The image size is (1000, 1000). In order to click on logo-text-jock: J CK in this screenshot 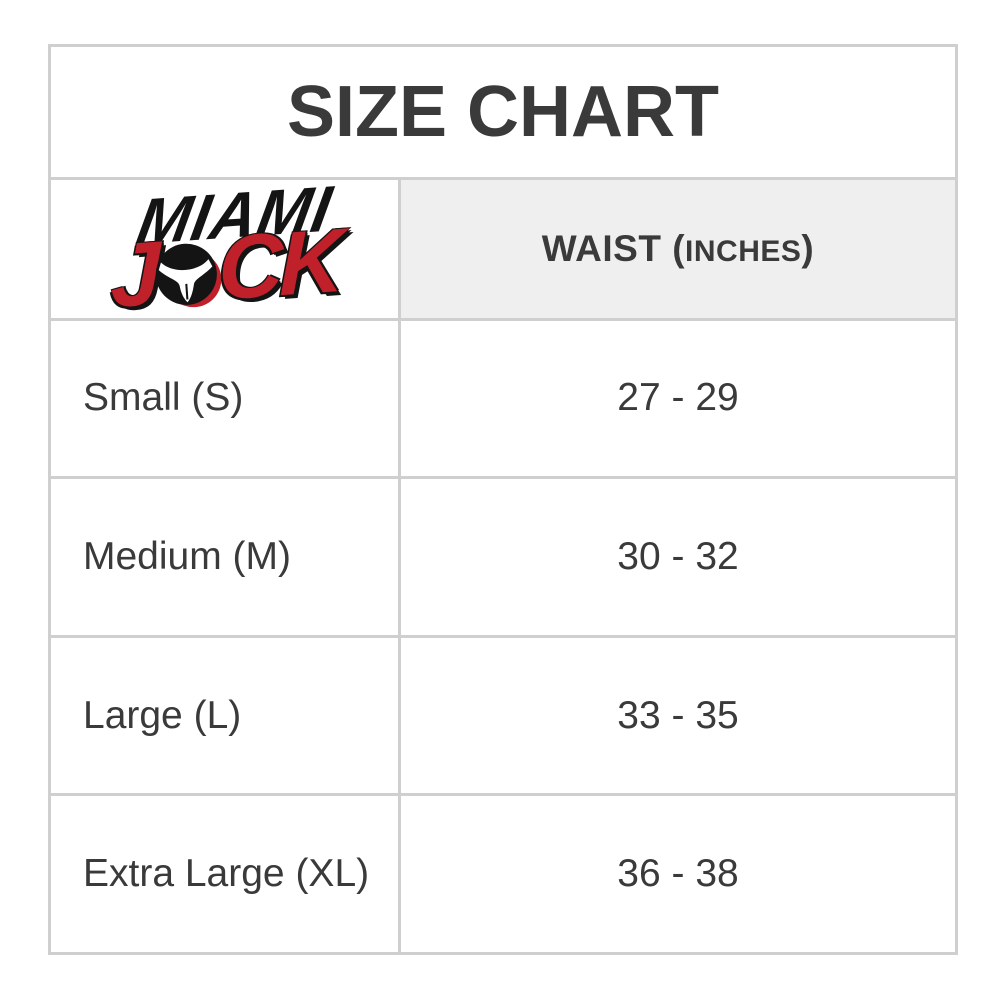, I will do `click(226, 269)`.